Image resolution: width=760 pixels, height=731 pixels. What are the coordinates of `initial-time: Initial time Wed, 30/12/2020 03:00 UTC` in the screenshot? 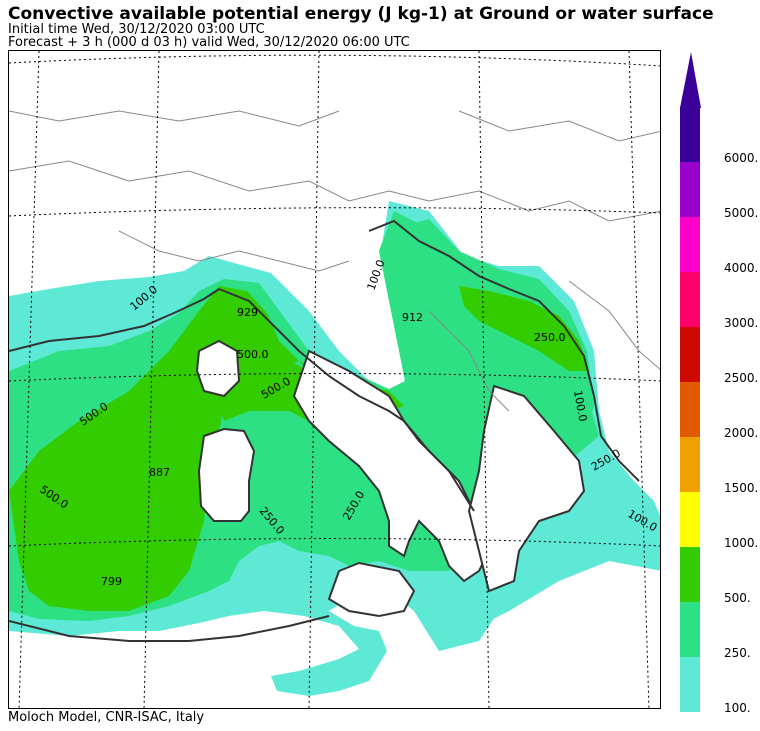 It's located at (136, 29).